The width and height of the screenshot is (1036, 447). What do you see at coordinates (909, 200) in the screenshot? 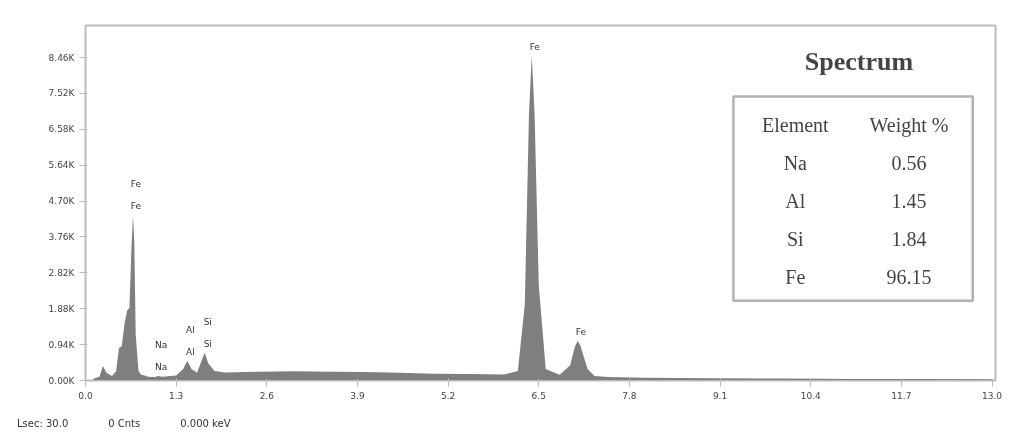
I see `annotation: 1.45` at bounding box center [909, 200].